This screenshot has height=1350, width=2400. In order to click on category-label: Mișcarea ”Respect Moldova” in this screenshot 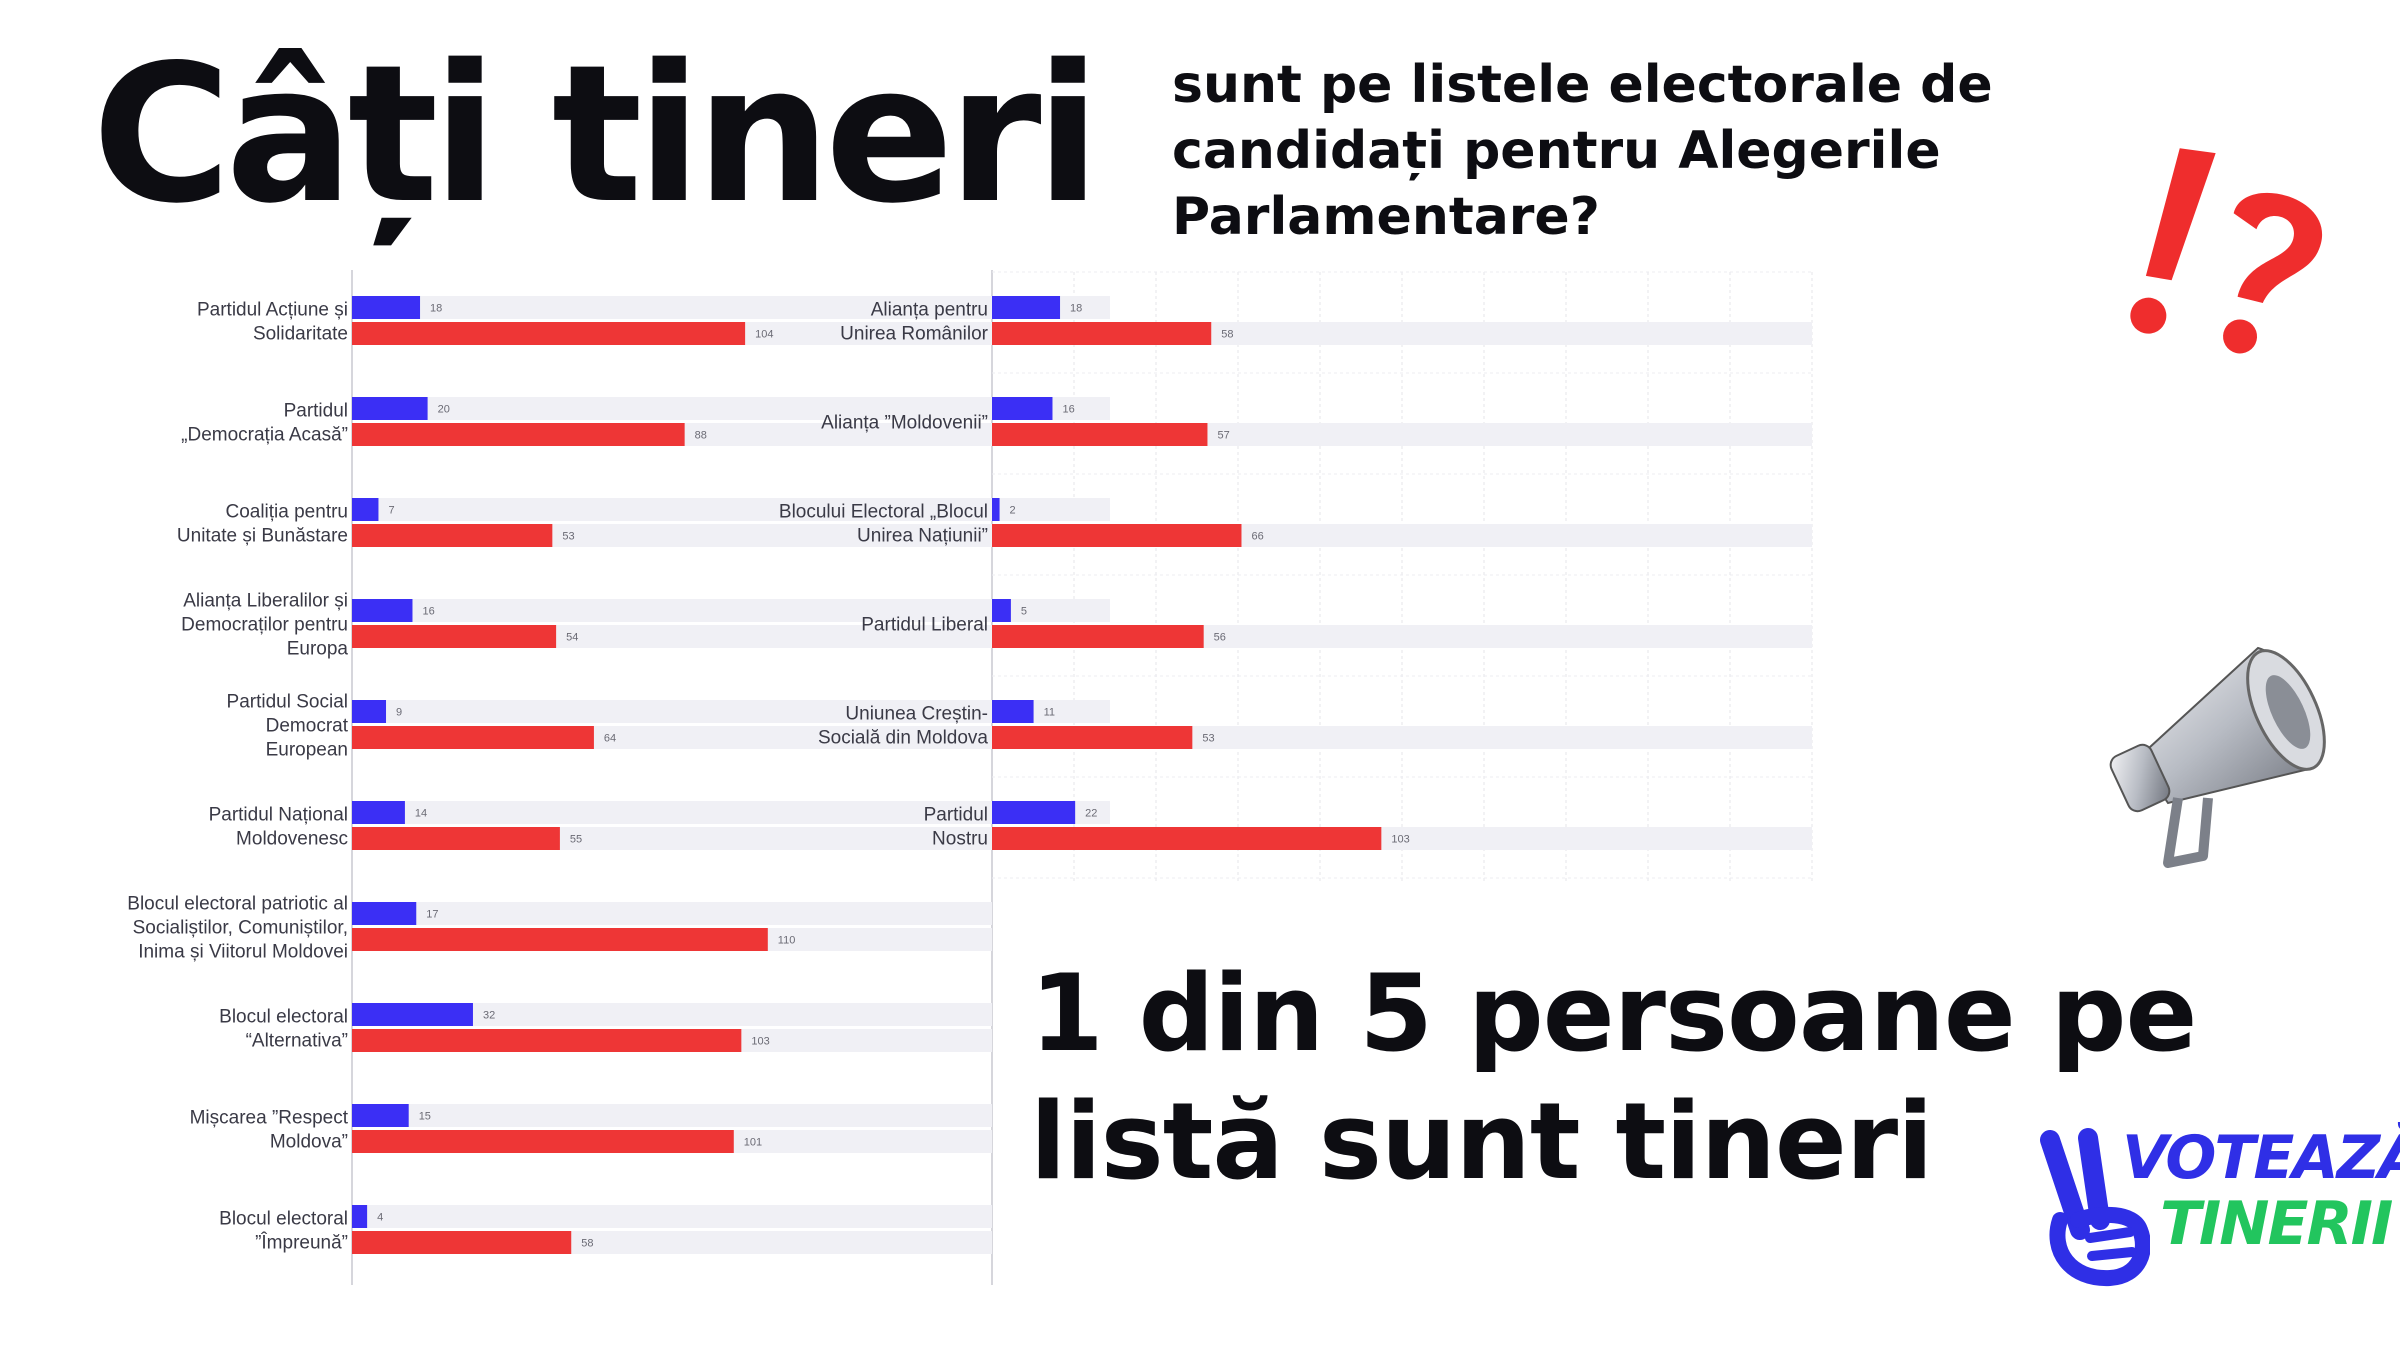, I will do `click(269, 1130)`.